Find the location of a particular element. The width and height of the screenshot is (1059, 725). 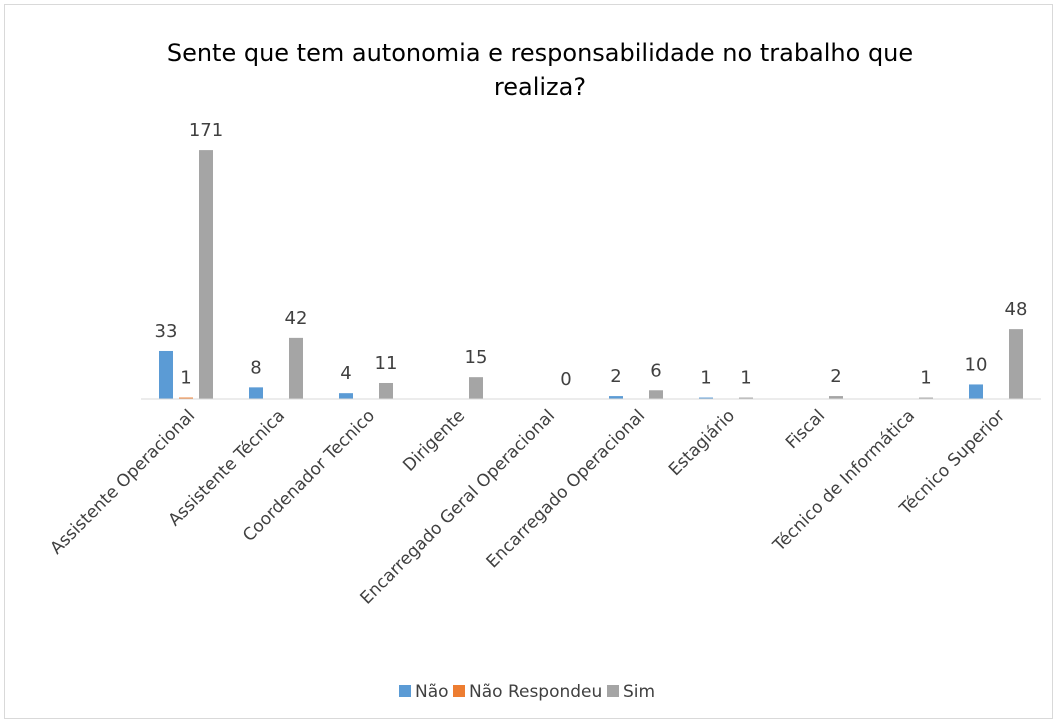

data-label: 4 is located at coordinates (345, 373).